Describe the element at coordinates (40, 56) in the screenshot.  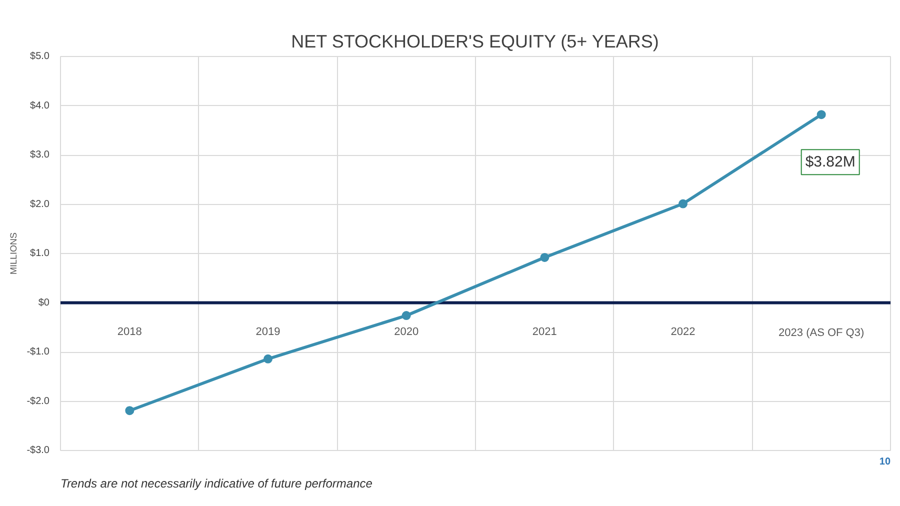
I see `y-tick-label: $5.0` at that location.